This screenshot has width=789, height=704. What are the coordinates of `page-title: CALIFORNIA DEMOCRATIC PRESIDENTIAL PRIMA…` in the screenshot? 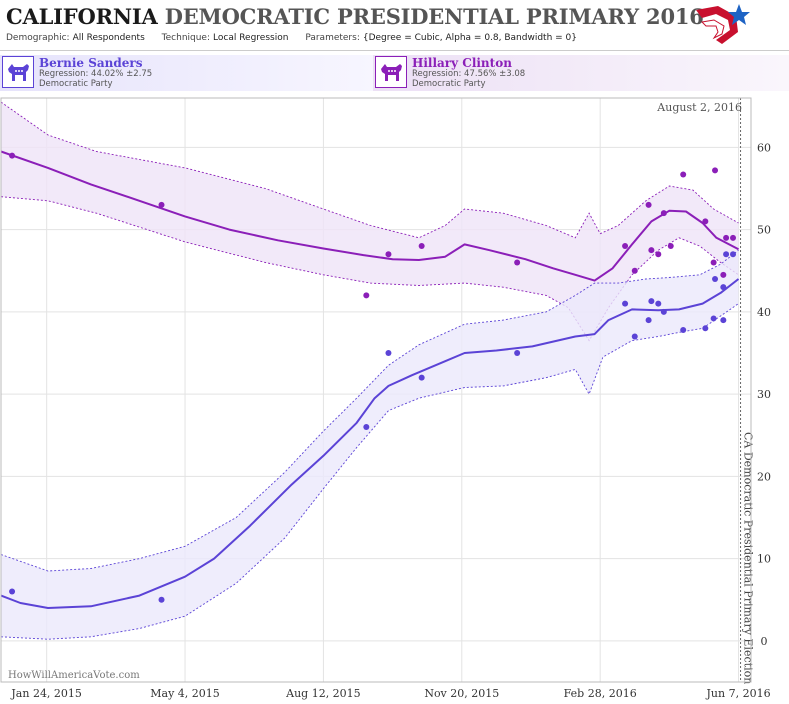 It's located at (355, 16).